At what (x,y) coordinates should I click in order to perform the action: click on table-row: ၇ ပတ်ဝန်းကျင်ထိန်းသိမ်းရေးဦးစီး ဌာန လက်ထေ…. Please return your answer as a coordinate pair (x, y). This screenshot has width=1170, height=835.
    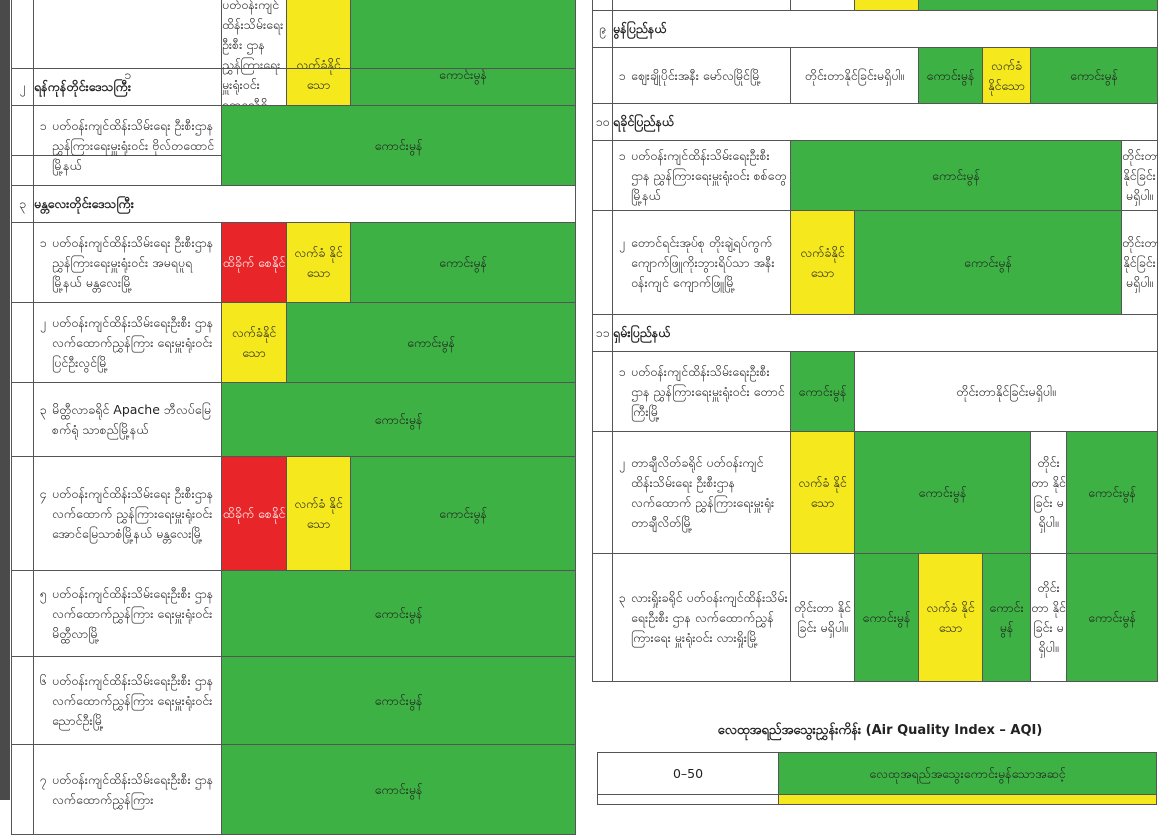
    Looking at the image, I should click on (294, 789).